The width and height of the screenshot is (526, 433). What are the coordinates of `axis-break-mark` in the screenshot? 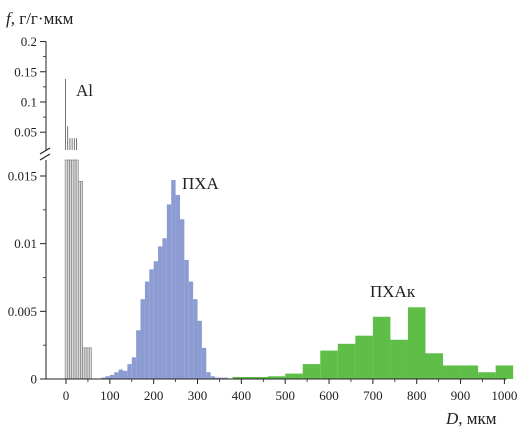 It's located at (45, 154).